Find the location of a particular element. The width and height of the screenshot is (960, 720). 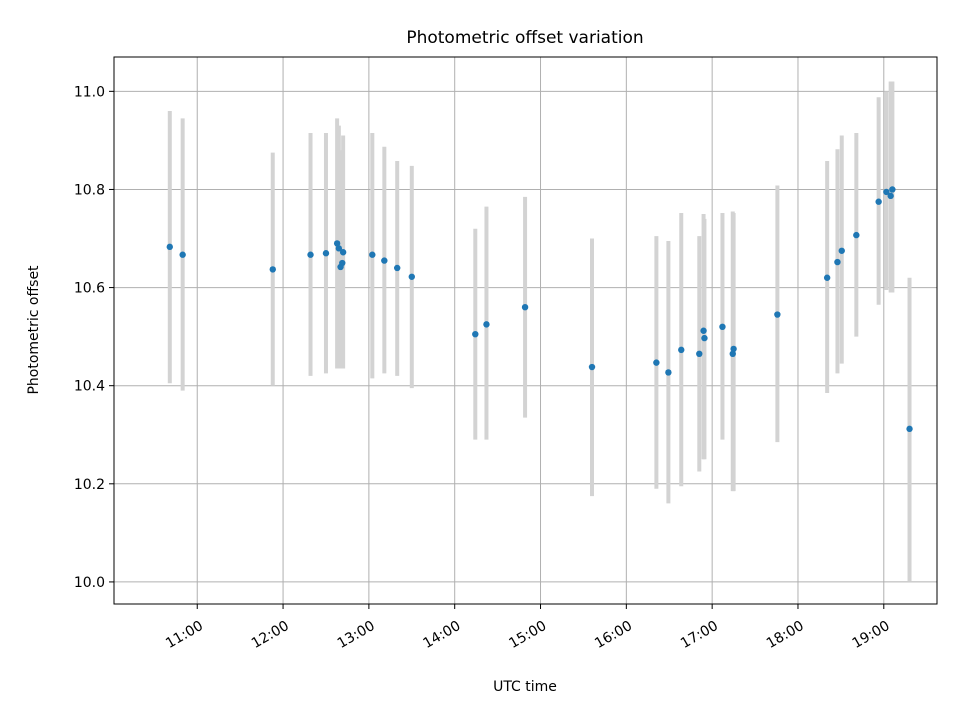

y-axis-label: Photometric offset is located at coordinates (34, 330).